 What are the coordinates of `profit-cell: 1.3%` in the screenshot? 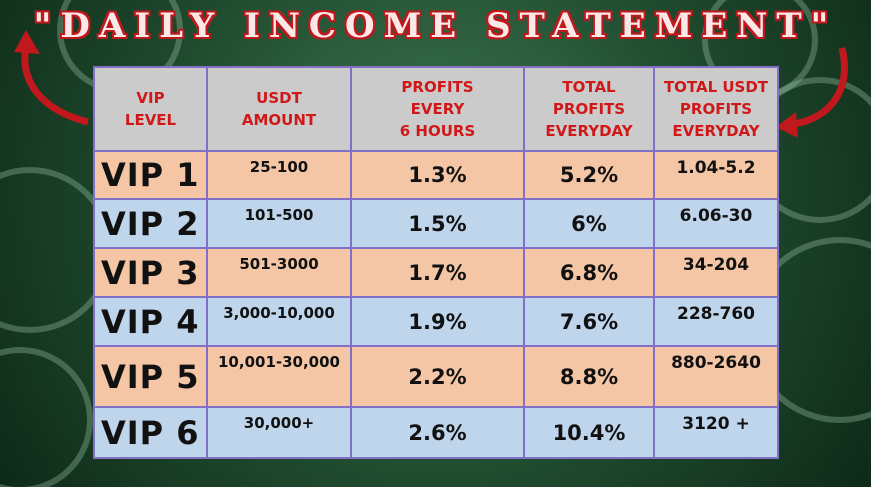 It's located at (437, 175).